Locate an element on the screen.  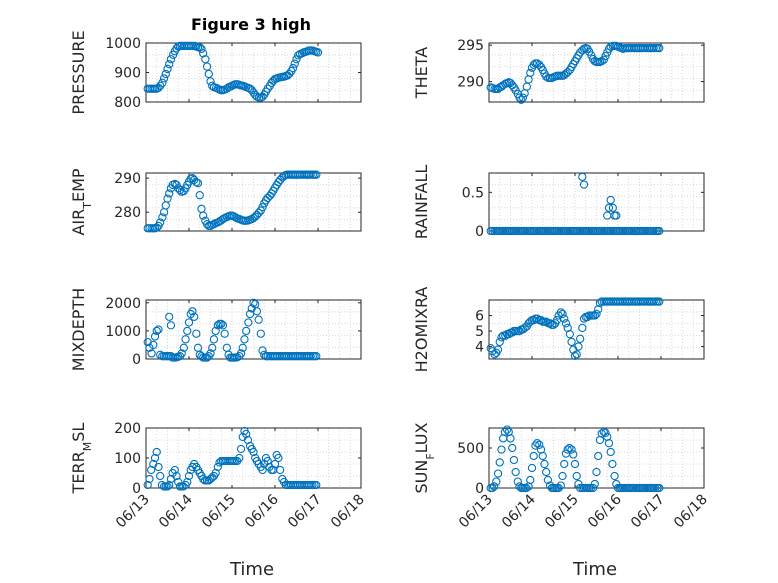
y-axis-label-1: THETA is located at coordinates (421, 73).